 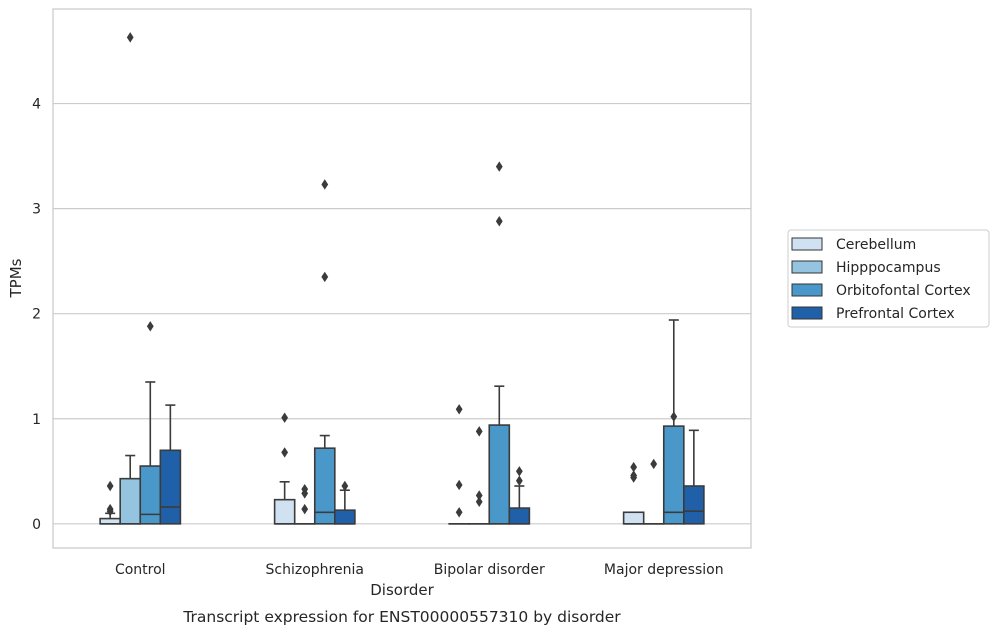 I want to click on y-axis-title: TPMs, so click(x=16, y=278).